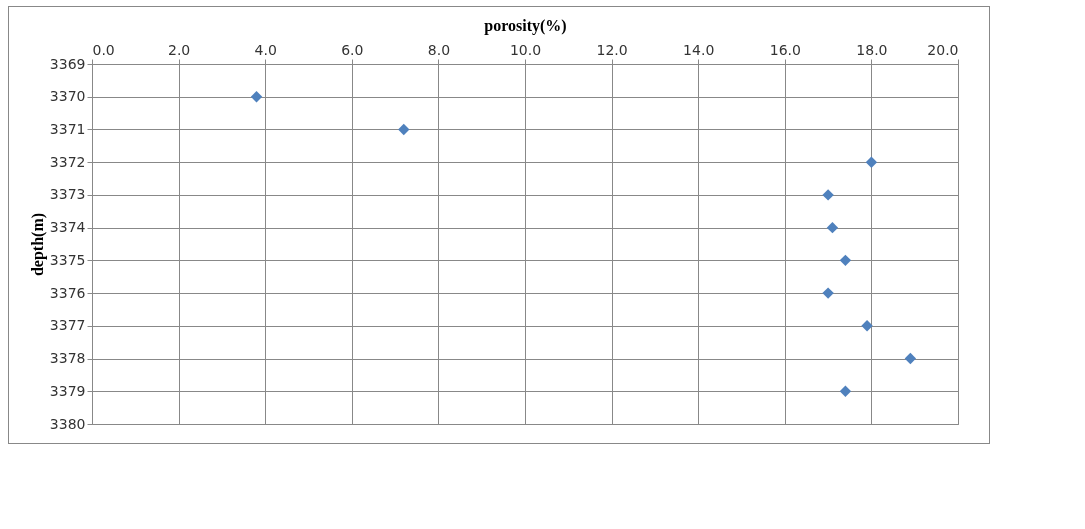 The height and width of the screenshot is (529, 1085). I want to click on x-axis-title: porosity(%), so click(525, 25).